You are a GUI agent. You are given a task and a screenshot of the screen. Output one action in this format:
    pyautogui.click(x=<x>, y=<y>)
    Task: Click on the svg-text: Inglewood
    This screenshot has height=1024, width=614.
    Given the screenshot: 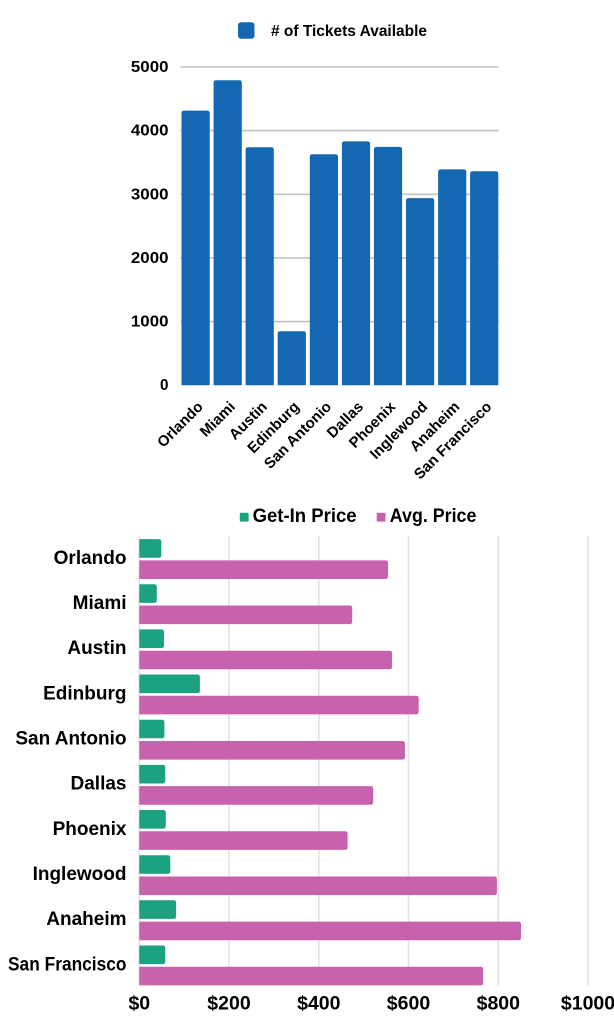 What is the action you would take?
    pyautogui.click(x=80, y=874)
    